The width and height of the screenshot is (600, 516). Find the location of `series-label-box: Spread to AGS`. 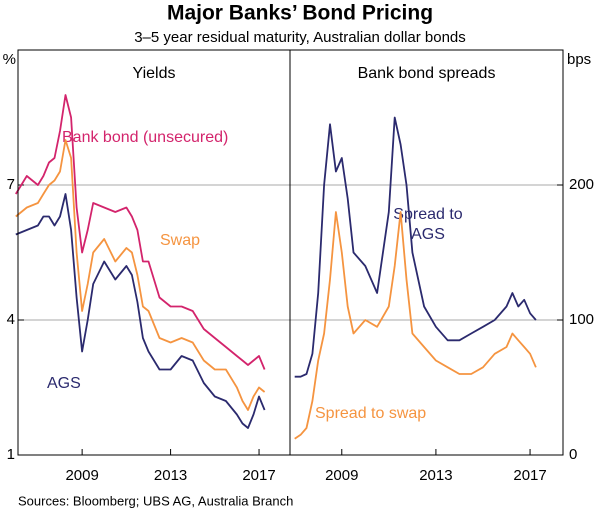

series-label-box: Spread to AGS is located at coordinates (428, 224).